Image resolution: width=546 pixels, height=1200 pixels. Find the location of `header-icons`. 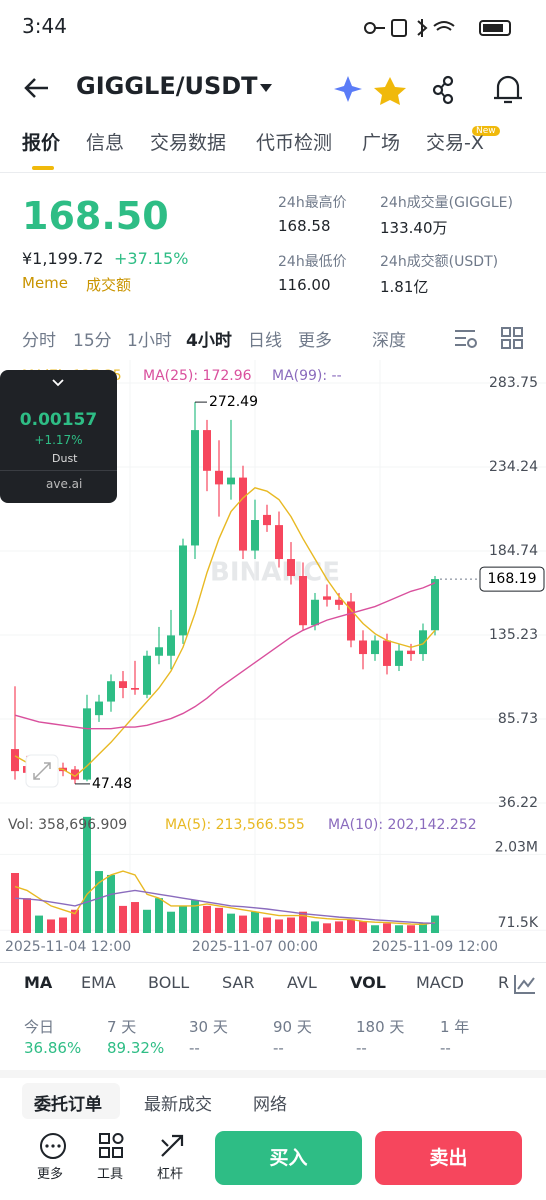

header-icons is located at coordinates (434, 89).